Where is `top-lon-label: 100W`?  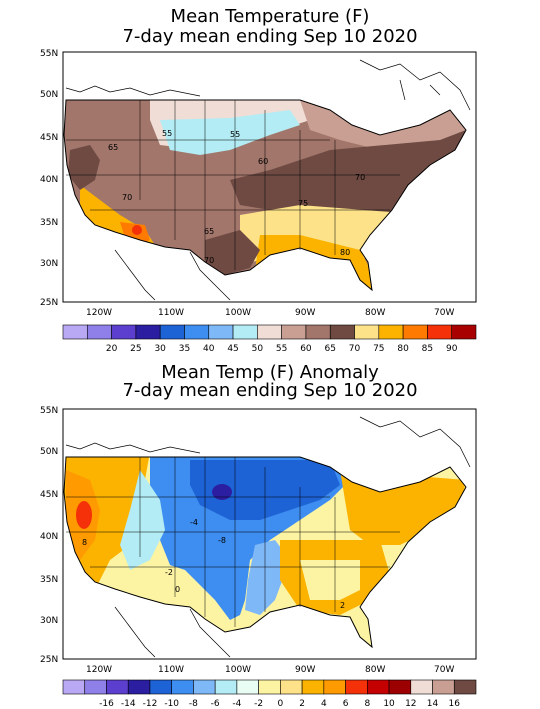
top-lon-label: 100W is located at coordinates (238, 313).